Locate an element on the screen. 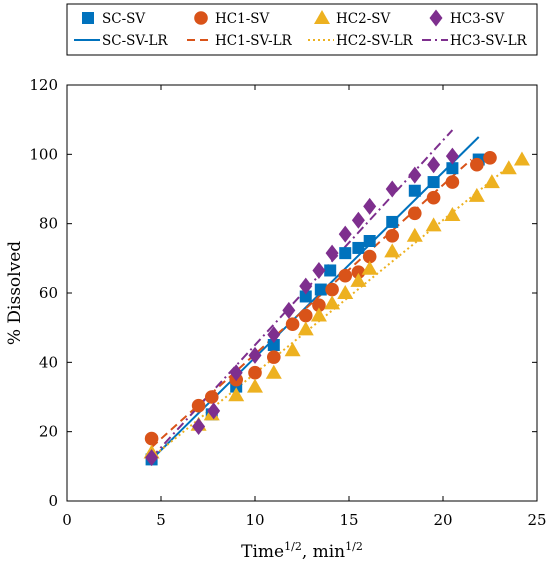  y-tick-label: 80 is located at coordinates (48, 224).